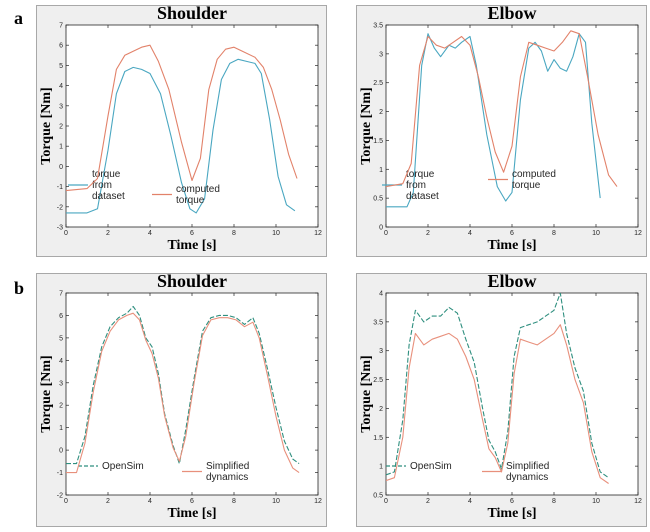  Describe the element at coordinates (123, 466) in the screenshot. I see `legend-label: OpenSim` at that location.